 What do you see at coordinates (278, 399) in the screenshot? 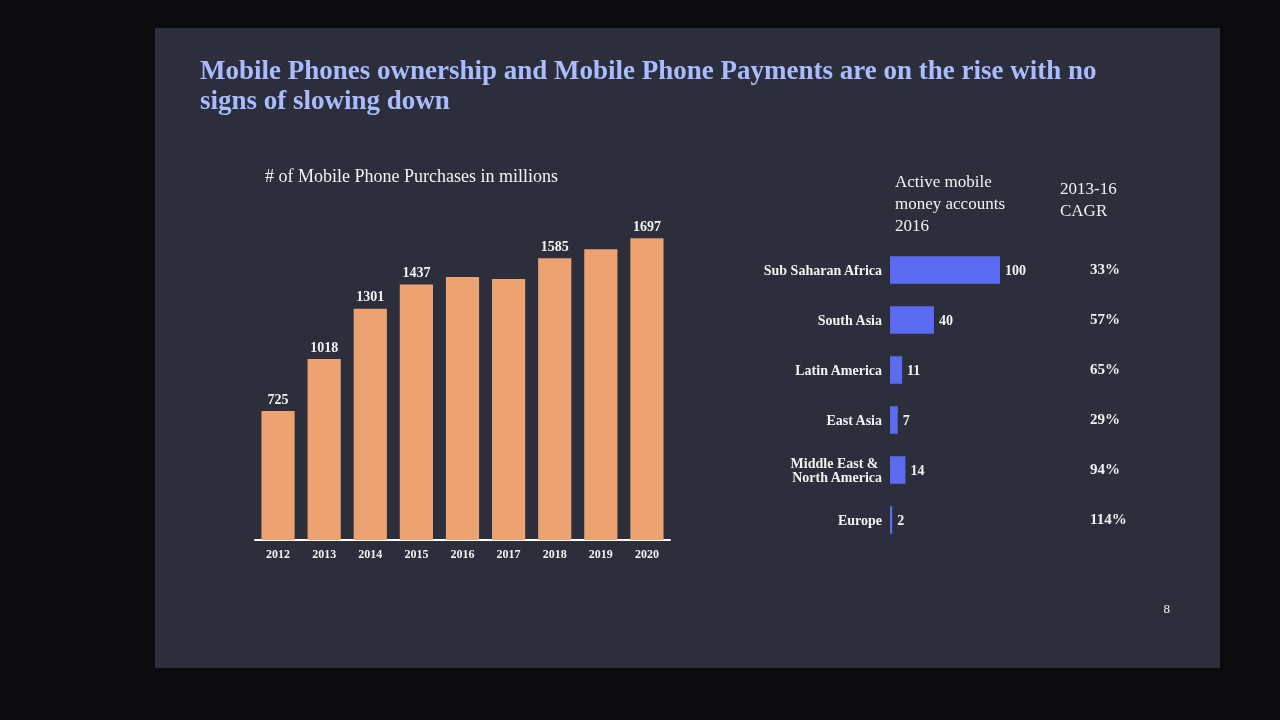
I see `data-label: 725` at bounding box center [278, 399].